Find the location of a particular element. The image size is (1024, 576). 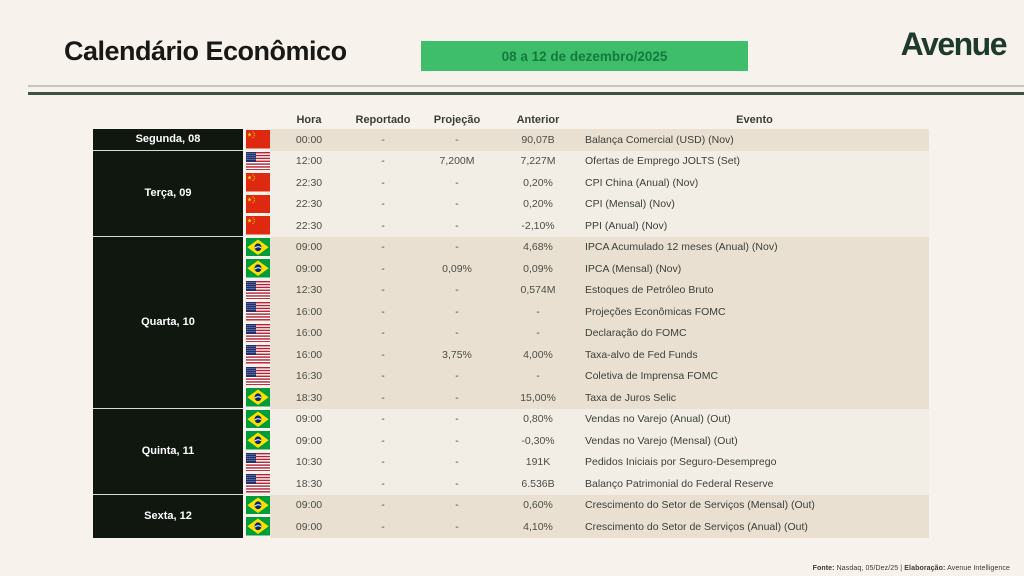

event-name: Taxa-alvo de Fed Funds is located at coordinates (754, 355).